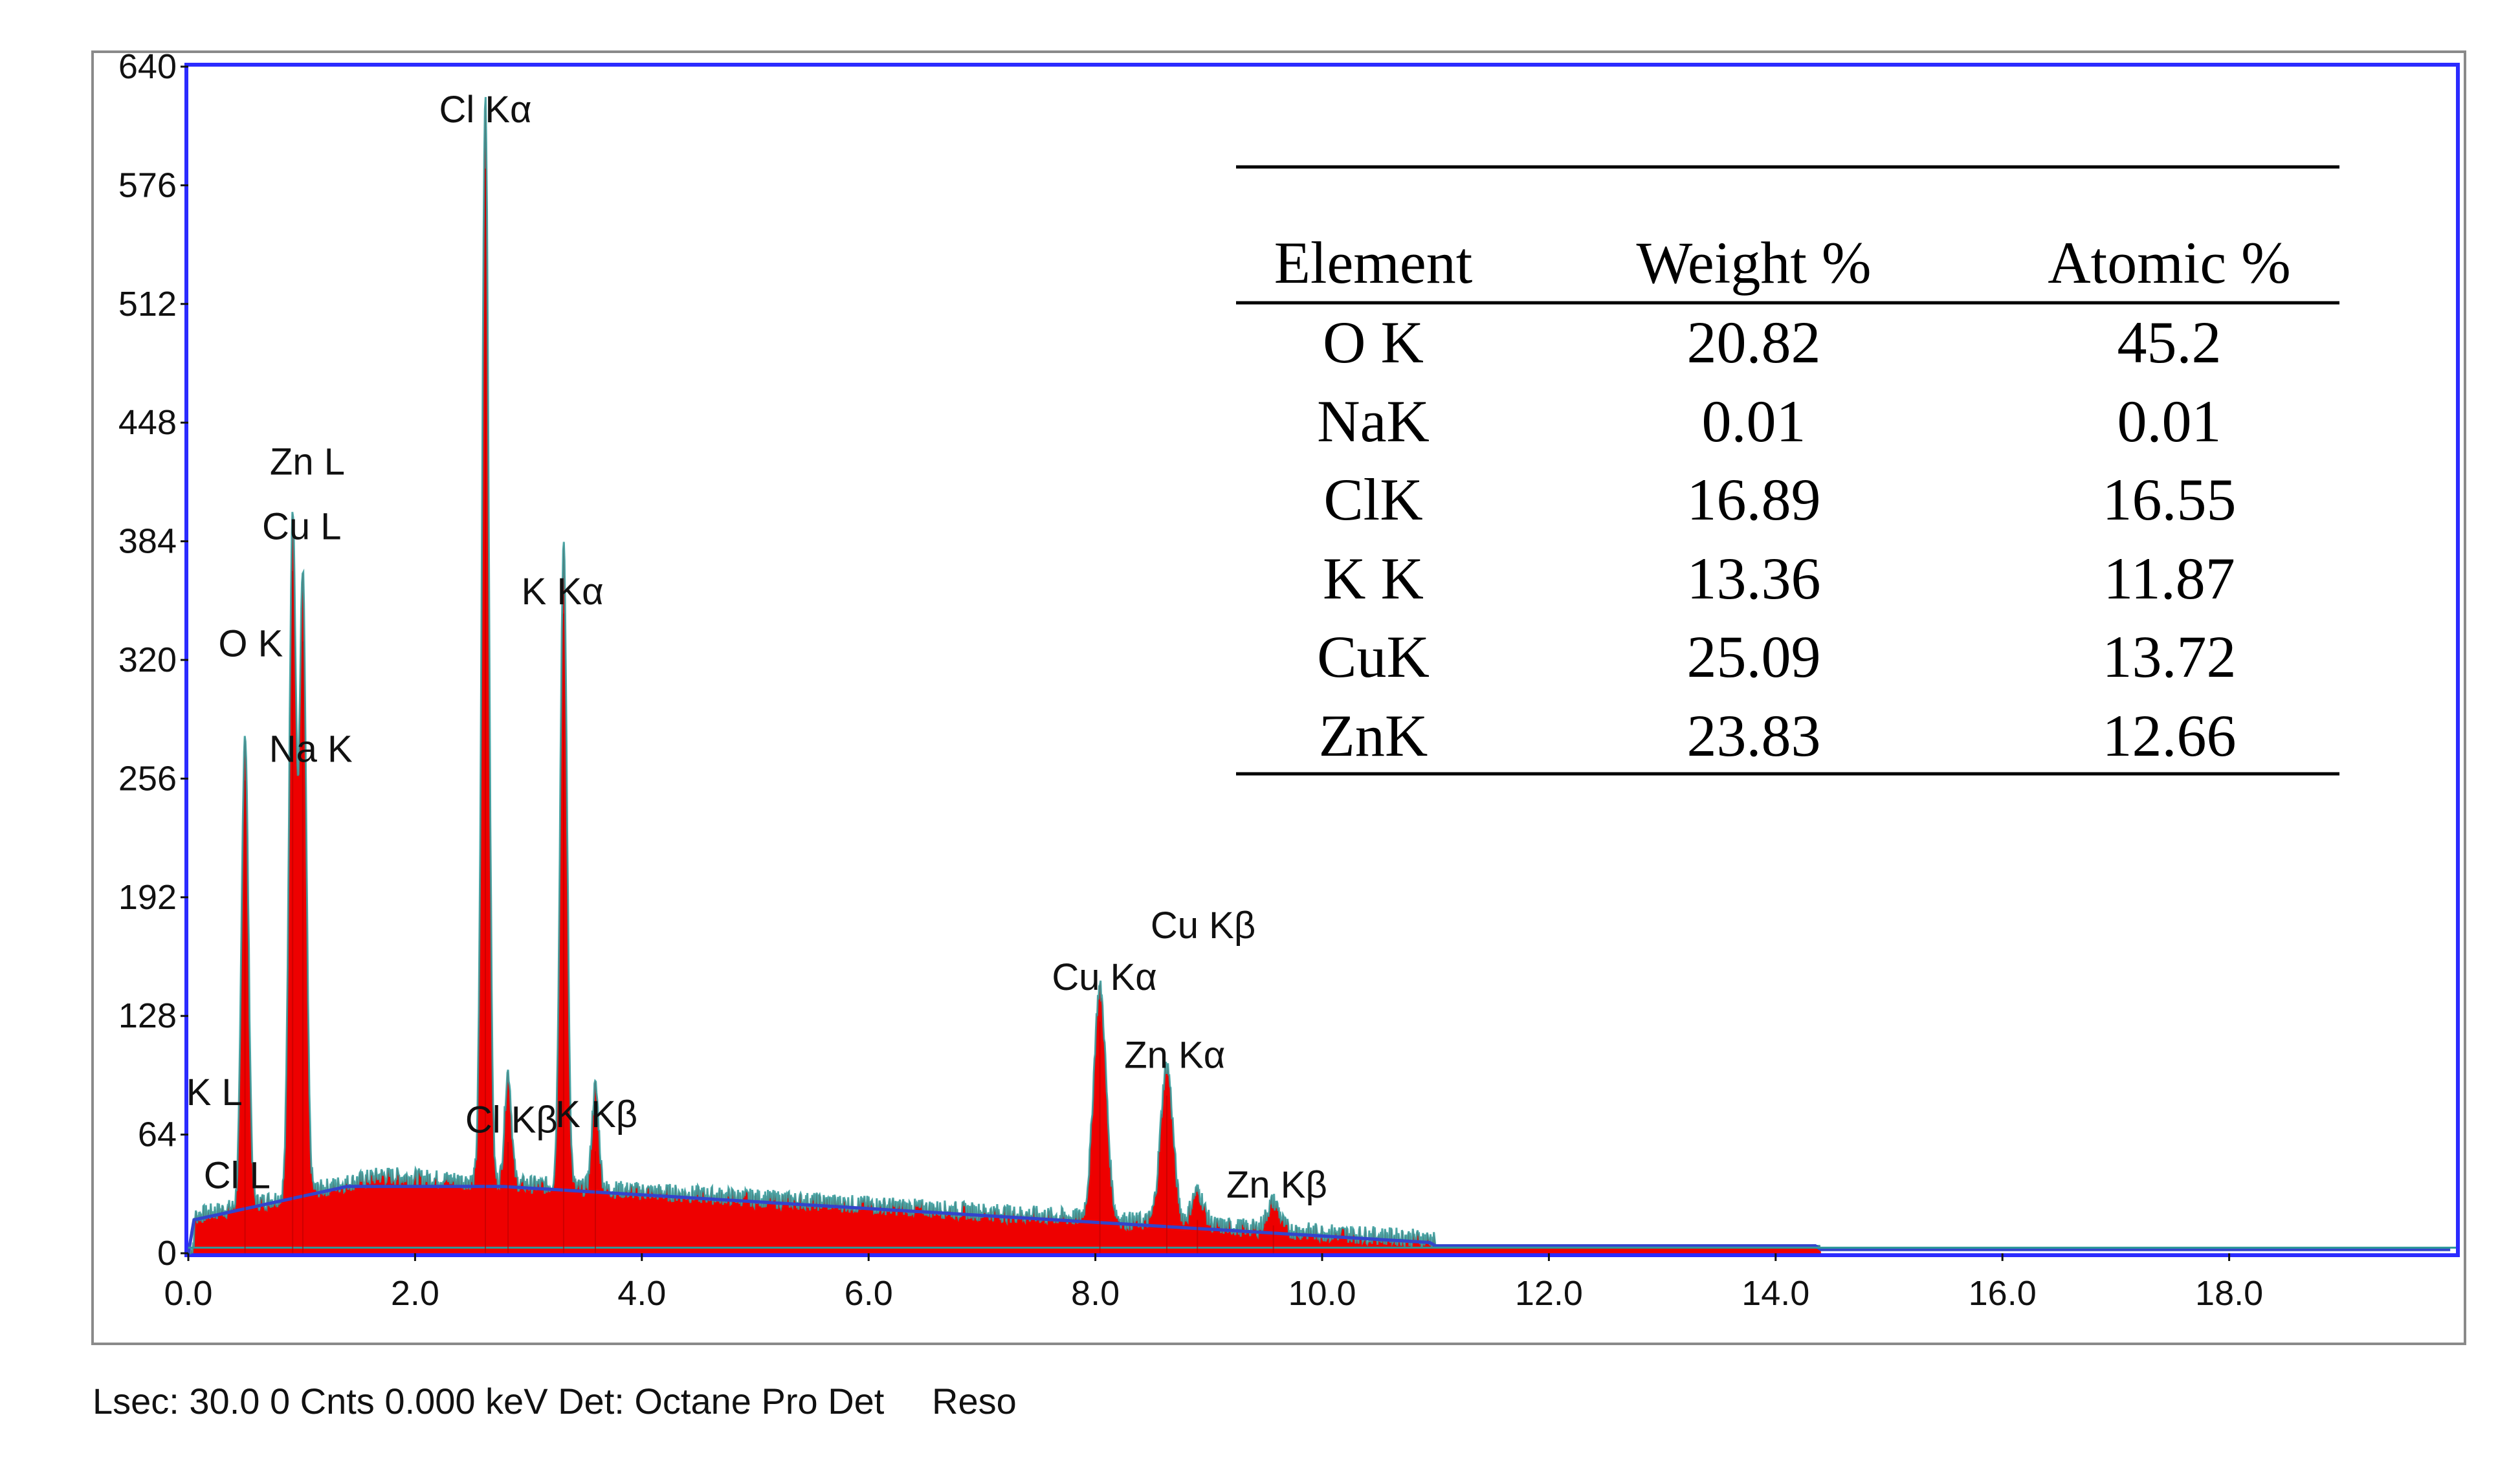  What do you see at coordinates (311, 750) in the screenshot?
I see `peak-label: Na K` at bounding box center [311, 750].